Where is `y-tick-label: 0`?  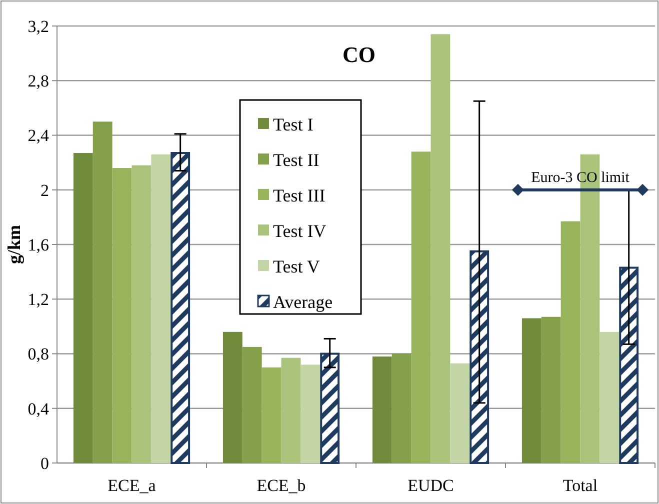 y-tick-label: 0 is located at coordinates (44, 463).